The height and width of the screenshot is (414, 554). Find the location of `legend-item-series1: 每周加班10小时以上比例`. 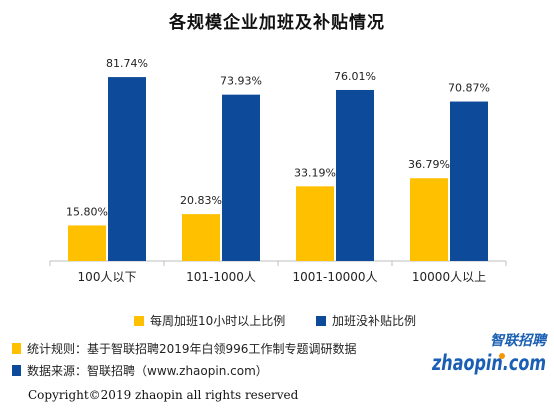

legend-item-series1: 每周加班10小时以上比例 is located at coordinates (209, 320).